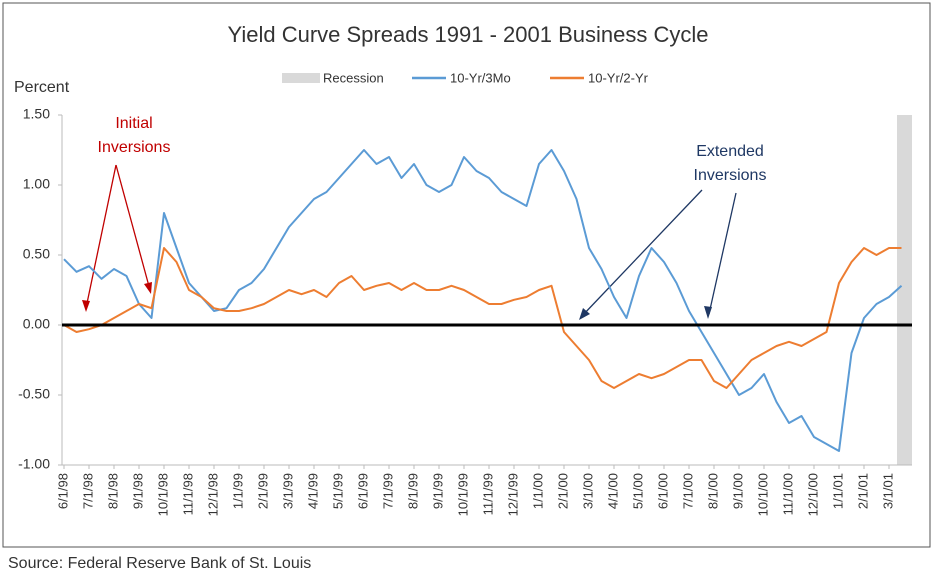 The width and height of the screenshot is (935, 579). I want to click on x-tick-label: 12/1/99, so click(512, 494).